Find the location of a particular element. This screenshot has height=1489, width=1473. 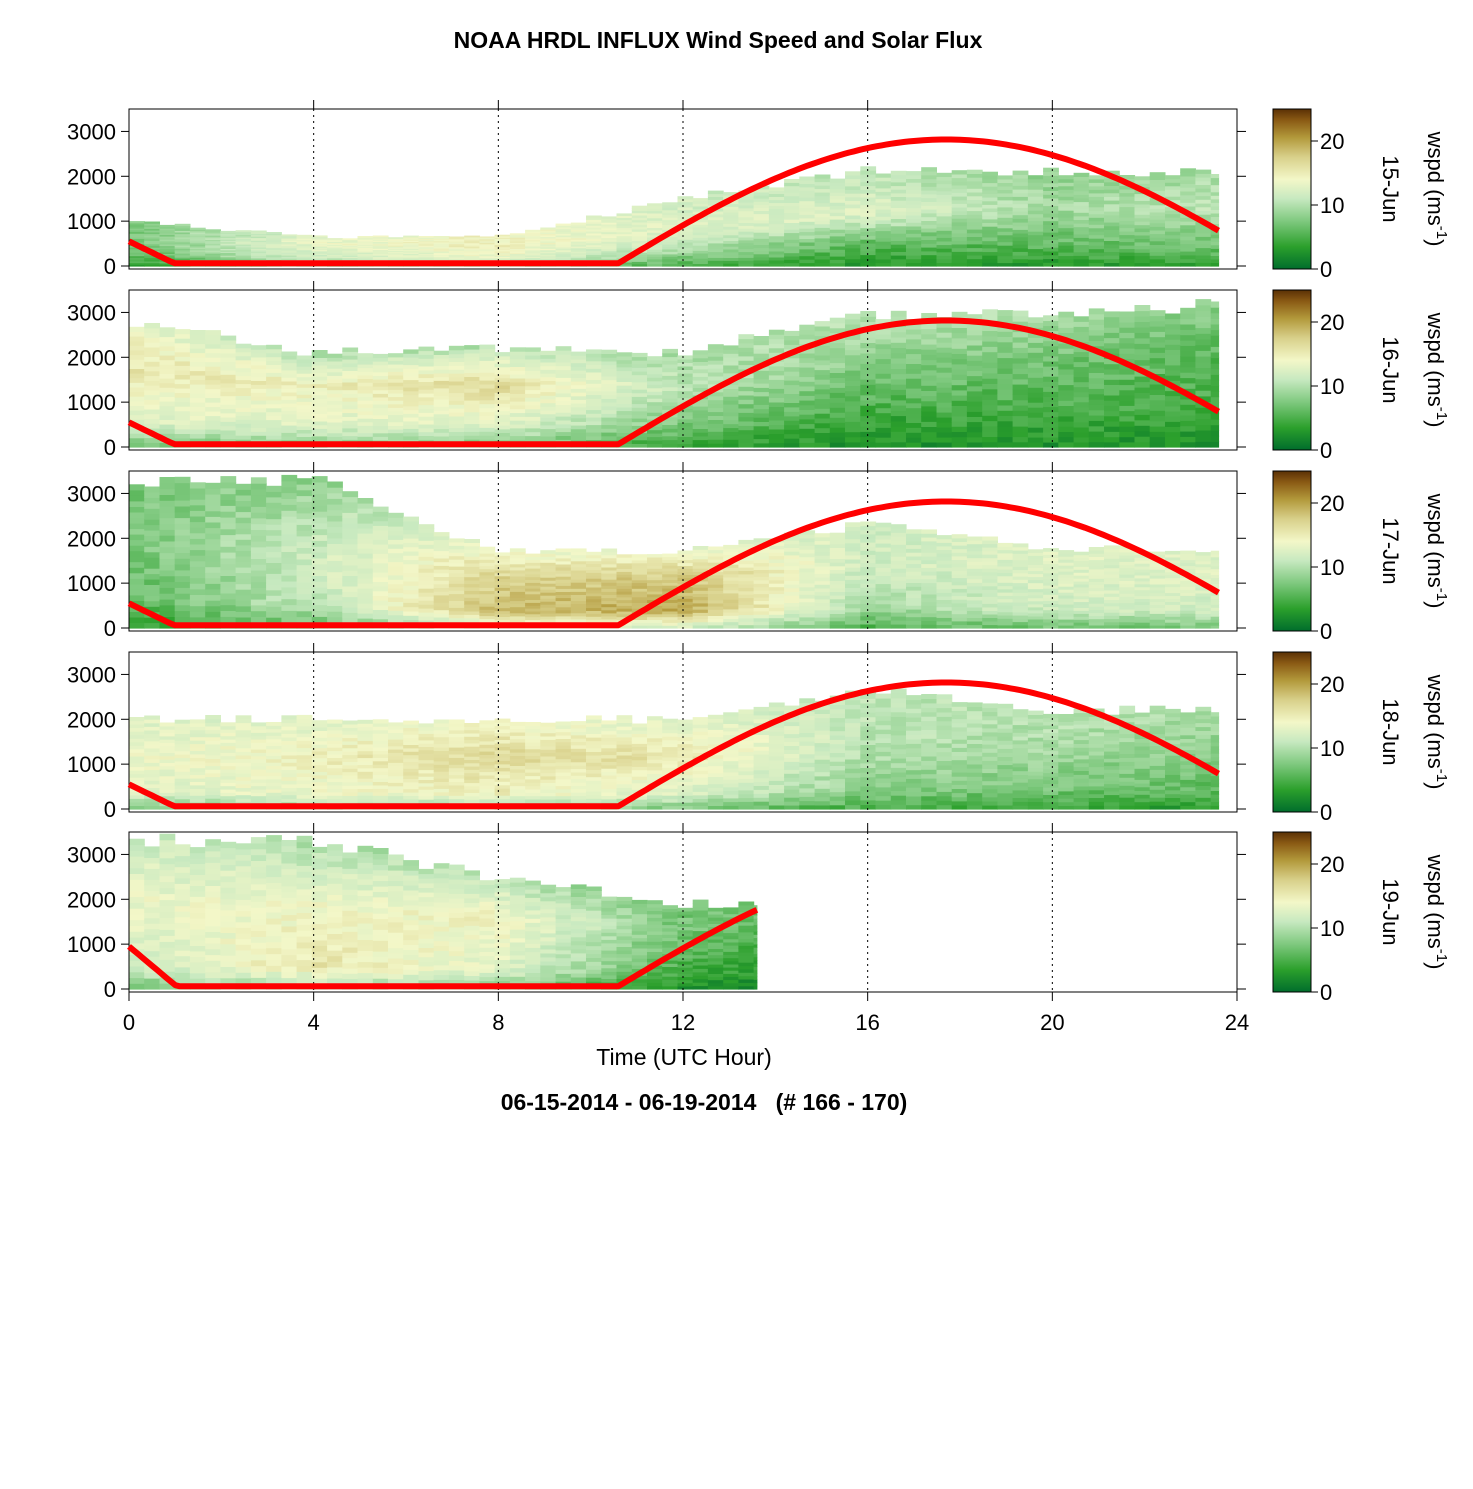

y-tick-label: 0 is located at coordinates (110, 266).